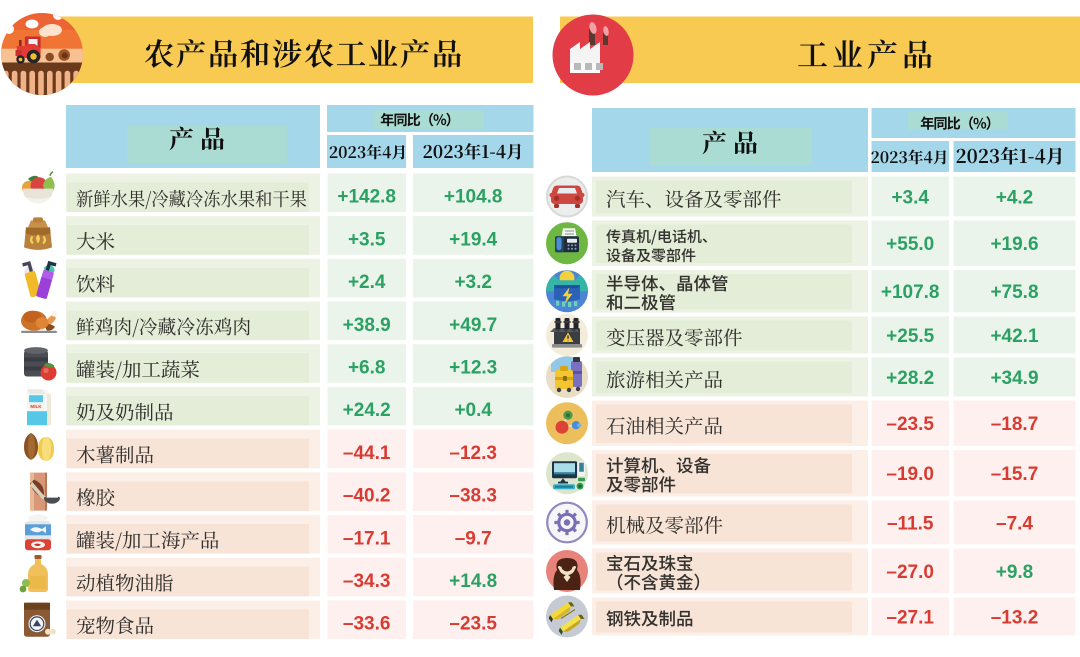  Describe the element at coordinates (36, 406) in the screenshot. I see `svg-text: MILK` at that location.